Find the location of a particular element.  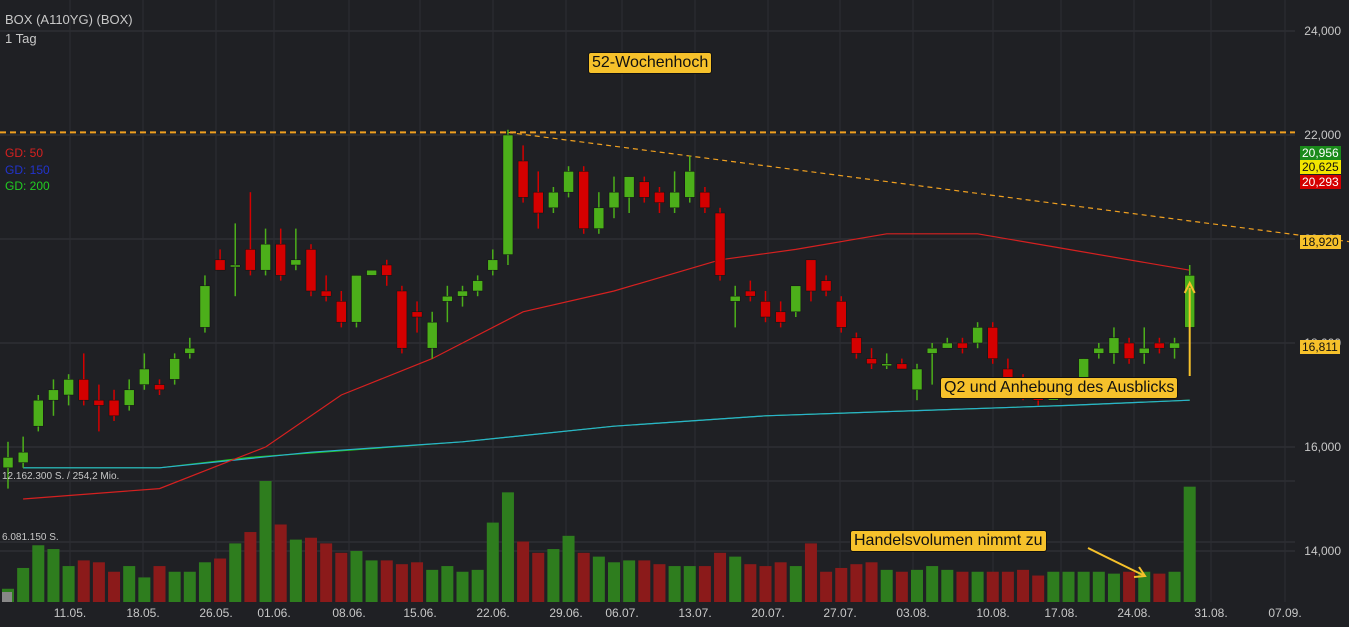

annotation-52-week-high: 52-Wochenhoch is located at coordinates (650, 63).